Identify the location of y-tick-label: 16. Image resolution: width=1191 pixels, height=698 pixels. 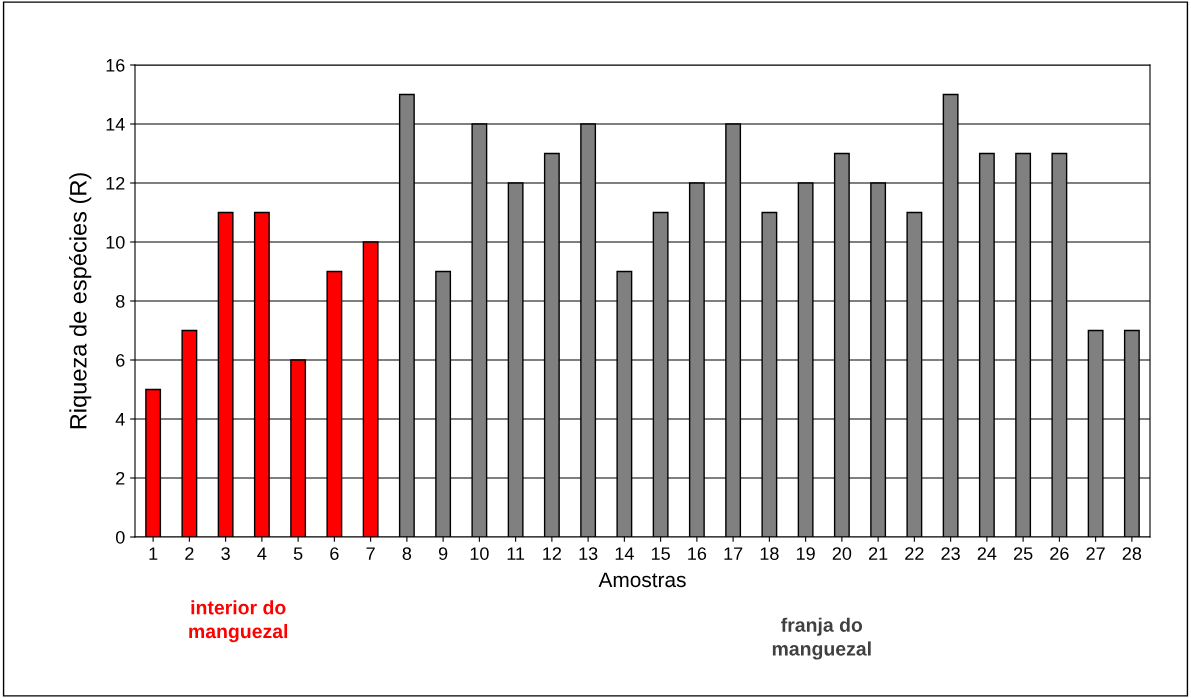
(115, 65).